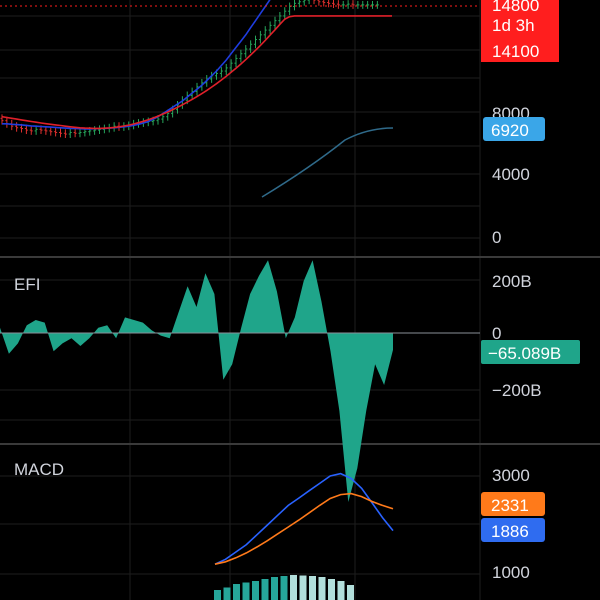 This screenshot has width=600, height=600. I want to click on volume-ma-line, so click(327, 162).